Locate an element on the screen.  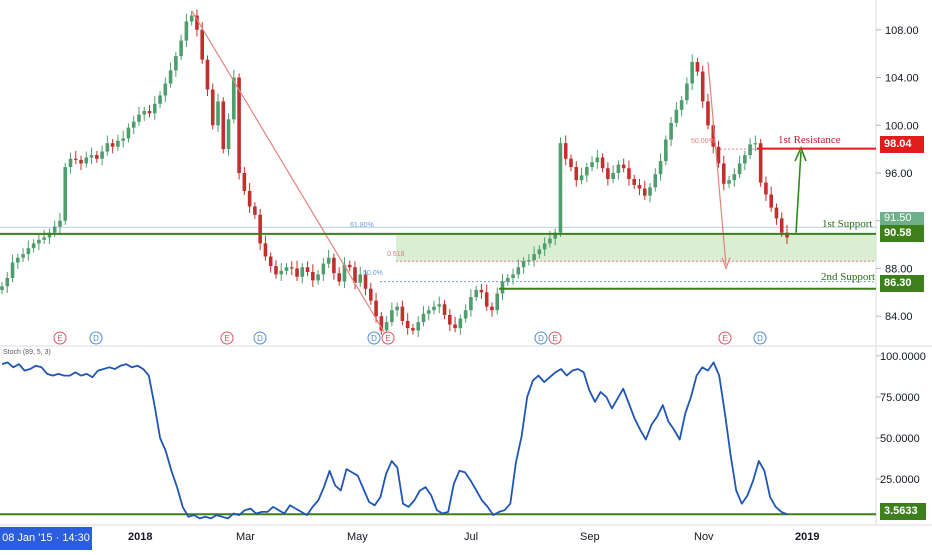
osc-tick-label: 75.0000 is located at coordinates (900, 398).